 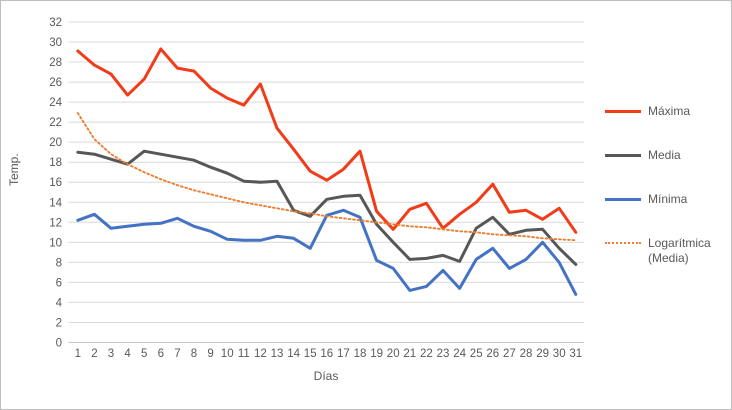 What do you see at coordinates (210, 354) in the screenshot?
I see `x-tick-label: 9` at bounding box center [210, 354].